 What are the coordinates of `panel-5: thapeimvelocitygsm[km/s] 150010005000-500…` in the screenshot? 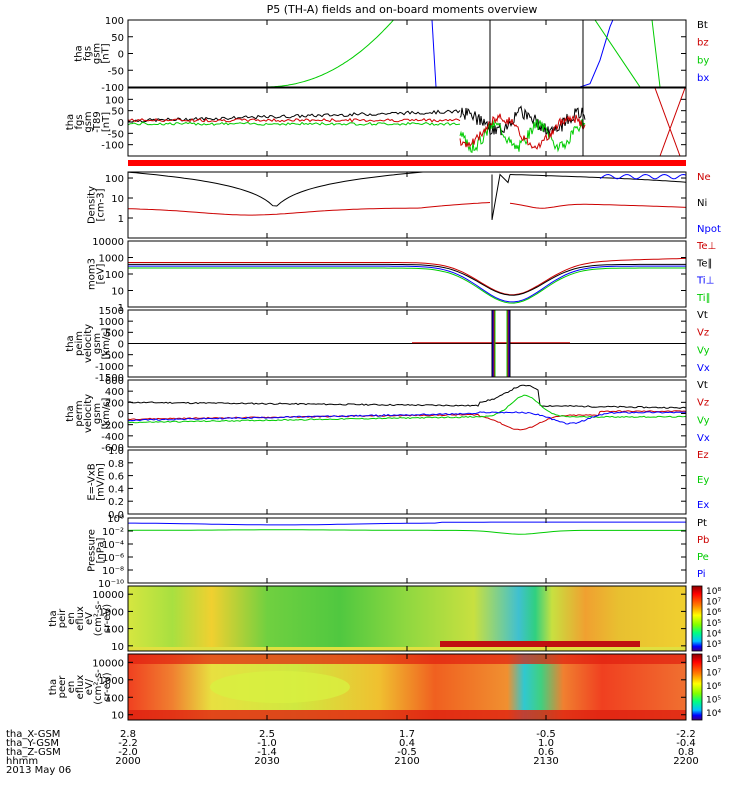 It's located at (387, 345).